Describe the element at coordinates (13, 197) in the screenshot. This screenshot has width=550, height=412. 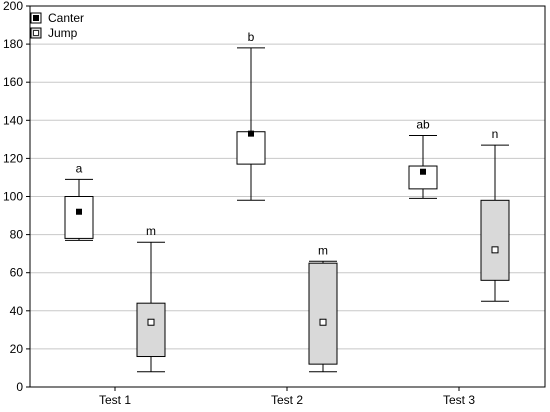
I see `y-tick-label: 100` at that location.